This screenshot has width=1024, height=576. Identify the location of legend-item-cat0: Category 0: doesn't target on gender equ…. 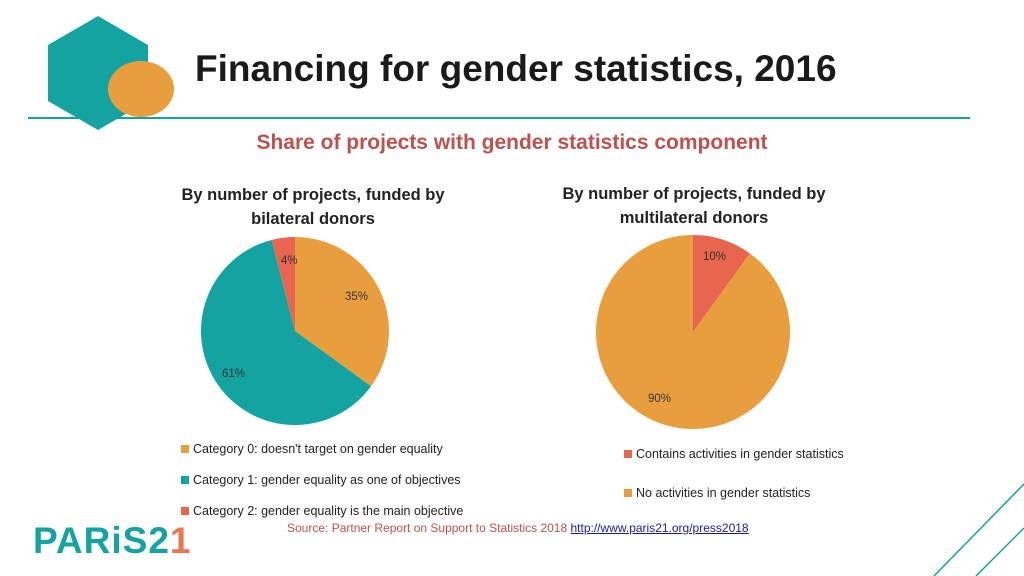
(312, 449).